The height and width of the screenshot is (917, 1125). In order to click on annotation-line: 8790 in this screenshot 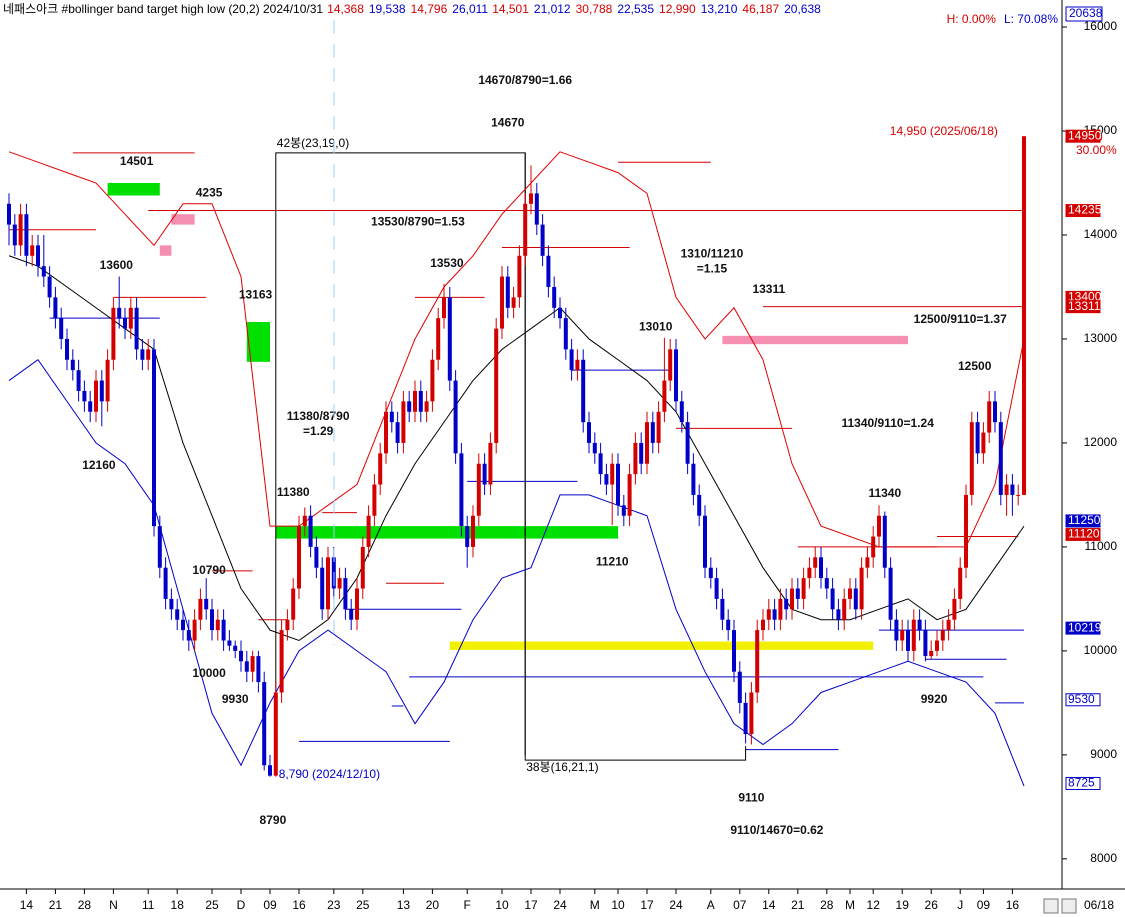, I will do `click(273, 820)`.